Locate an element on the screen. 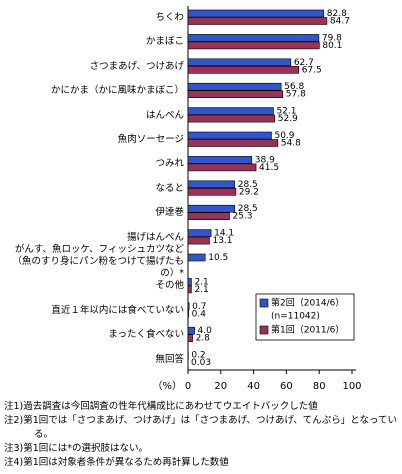 This screenshot has width=402, height=474. category-label: 揚げはんぺん is located at coordinates (155, 237).